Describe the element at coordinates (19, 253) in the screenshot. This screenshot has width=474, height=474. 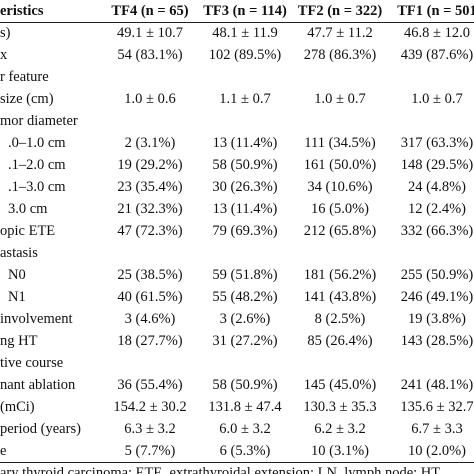
I see `row-label: astasis` at that location.